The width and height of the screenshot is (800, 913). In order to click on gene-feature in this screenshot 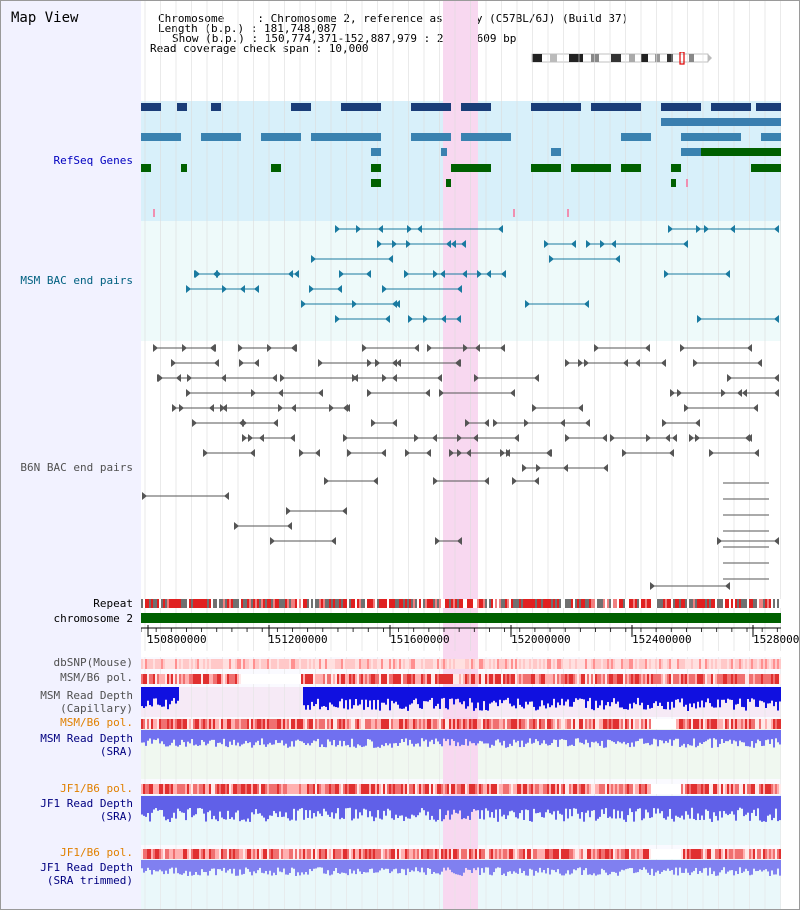, I will do `click(771, 137)`.